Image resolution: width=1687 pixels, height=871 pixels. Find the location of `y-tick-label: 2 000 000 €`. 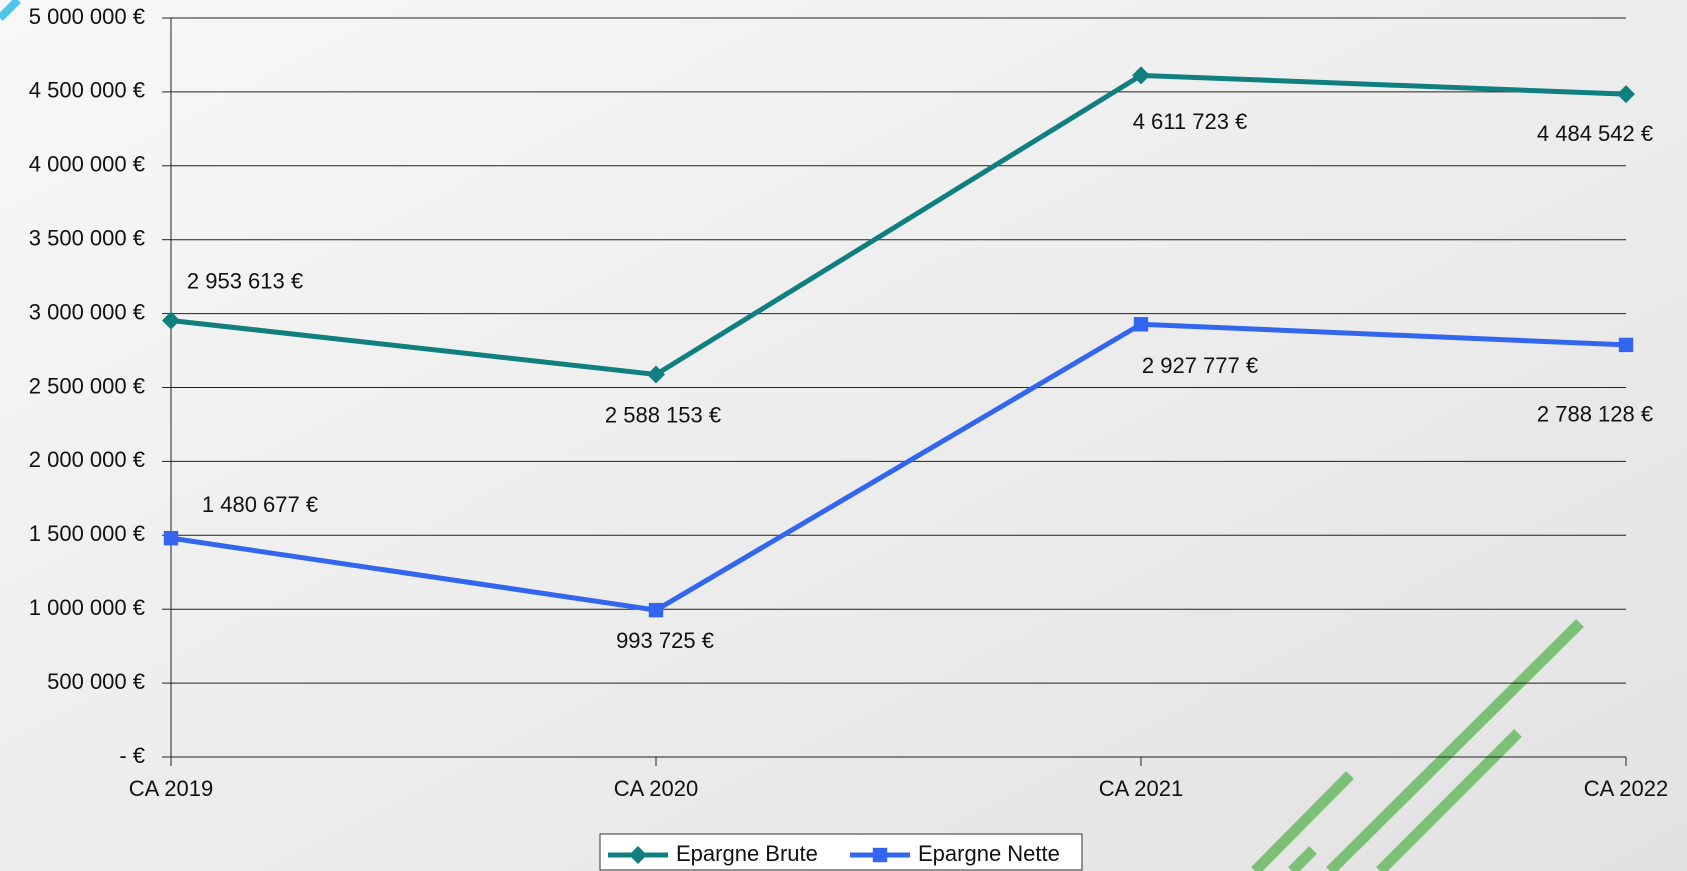

y-tick-label: 2 000 000 € is located at coordinates (87, 459).